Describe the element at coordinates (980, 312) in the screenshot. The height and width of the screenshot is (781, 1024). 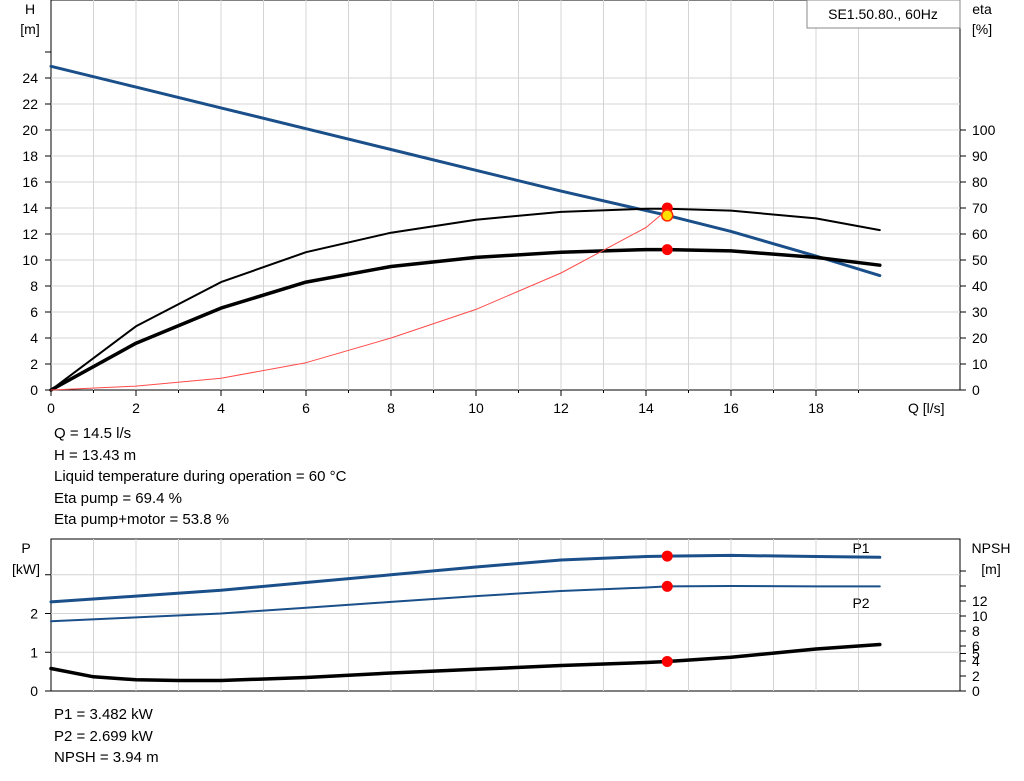
I see `y-right-tick-label: 30` at that location.